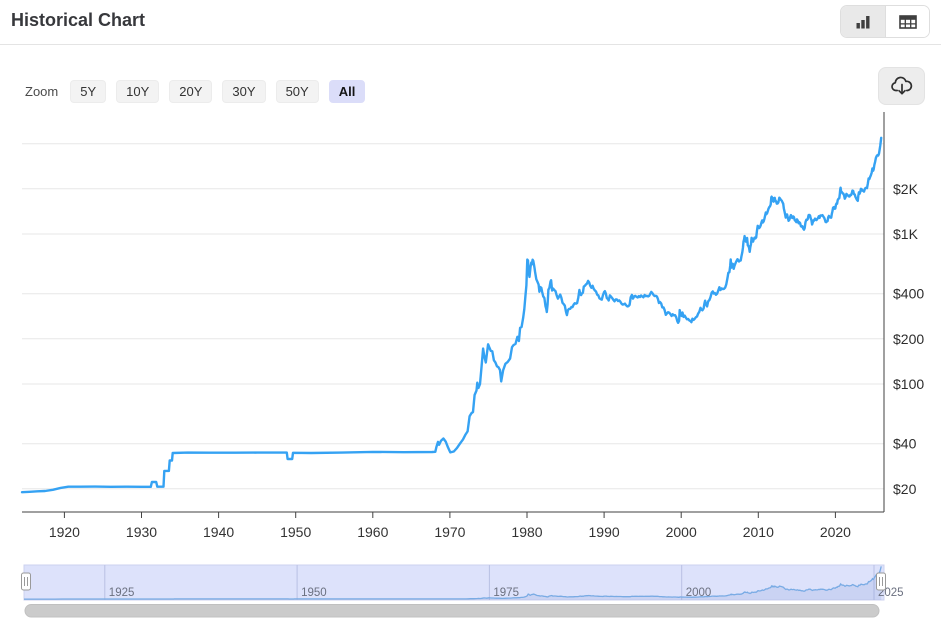 The image size is (941, 629). I want to click on view-toggle, so click(885, 21).